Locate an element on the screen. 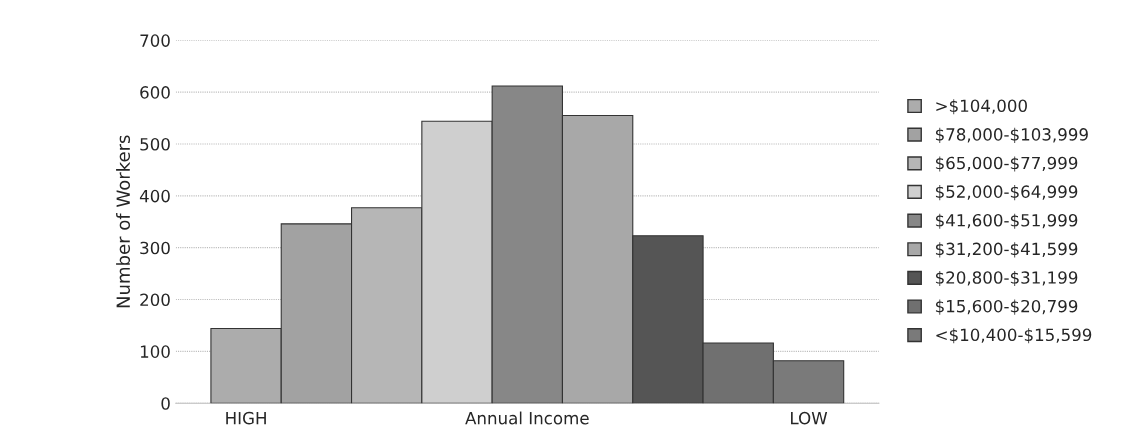 This screenshot has width=1134, height=448. x-tick-label: Annual Income is located at coordinates (527, 418).